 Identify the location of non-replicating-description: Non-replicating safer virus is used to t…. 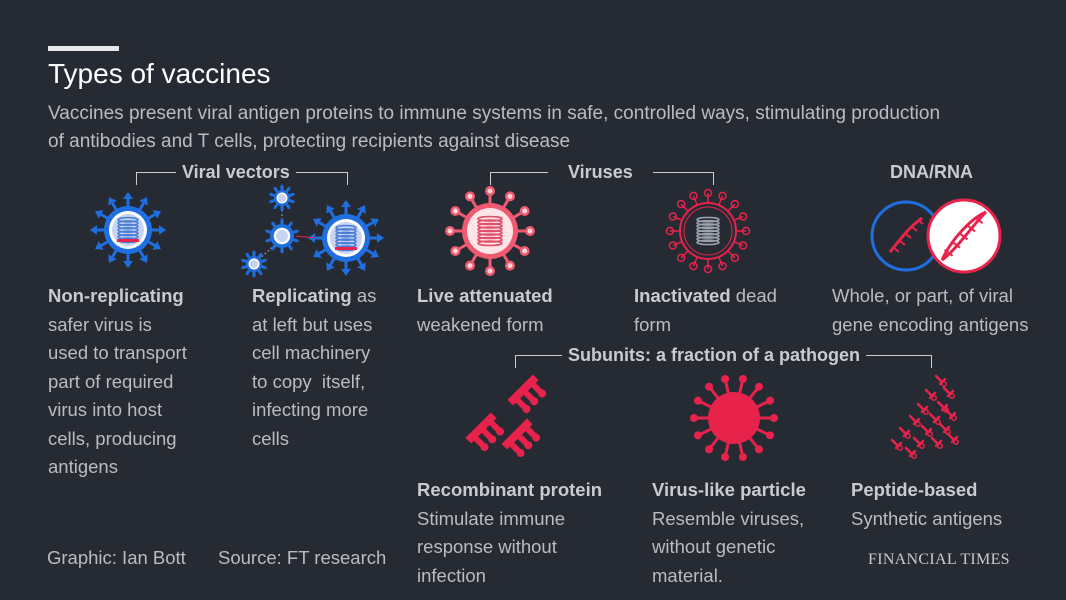
(117, 381).